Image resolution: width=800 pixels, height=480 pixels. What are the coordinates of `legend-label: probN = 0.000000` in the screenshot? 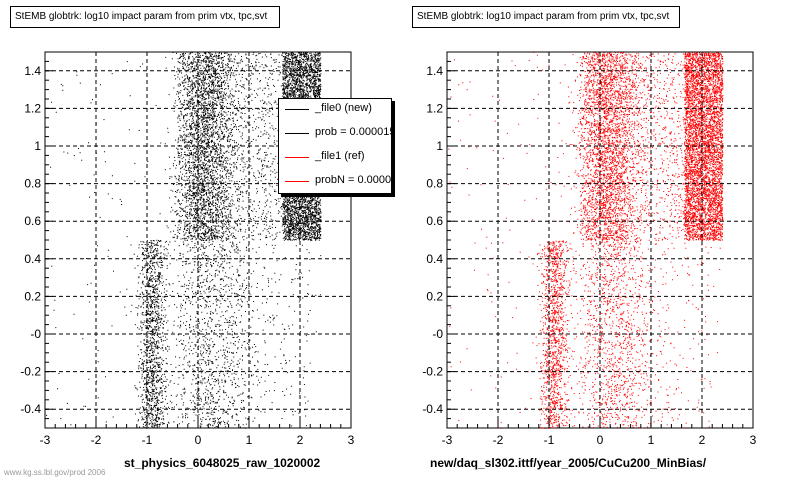 It's located at (353, 180).